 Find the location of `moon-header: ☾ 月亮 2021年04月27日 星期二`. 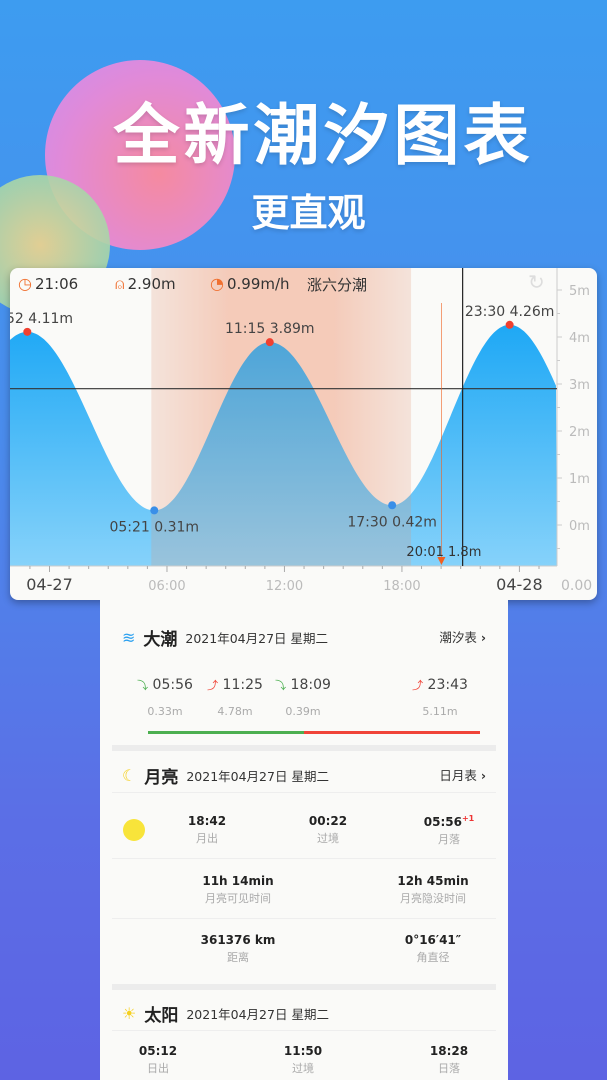

moon-header: ☾ 月亮 2021年04月27日 星期二 is located at coordinates (225, 775).